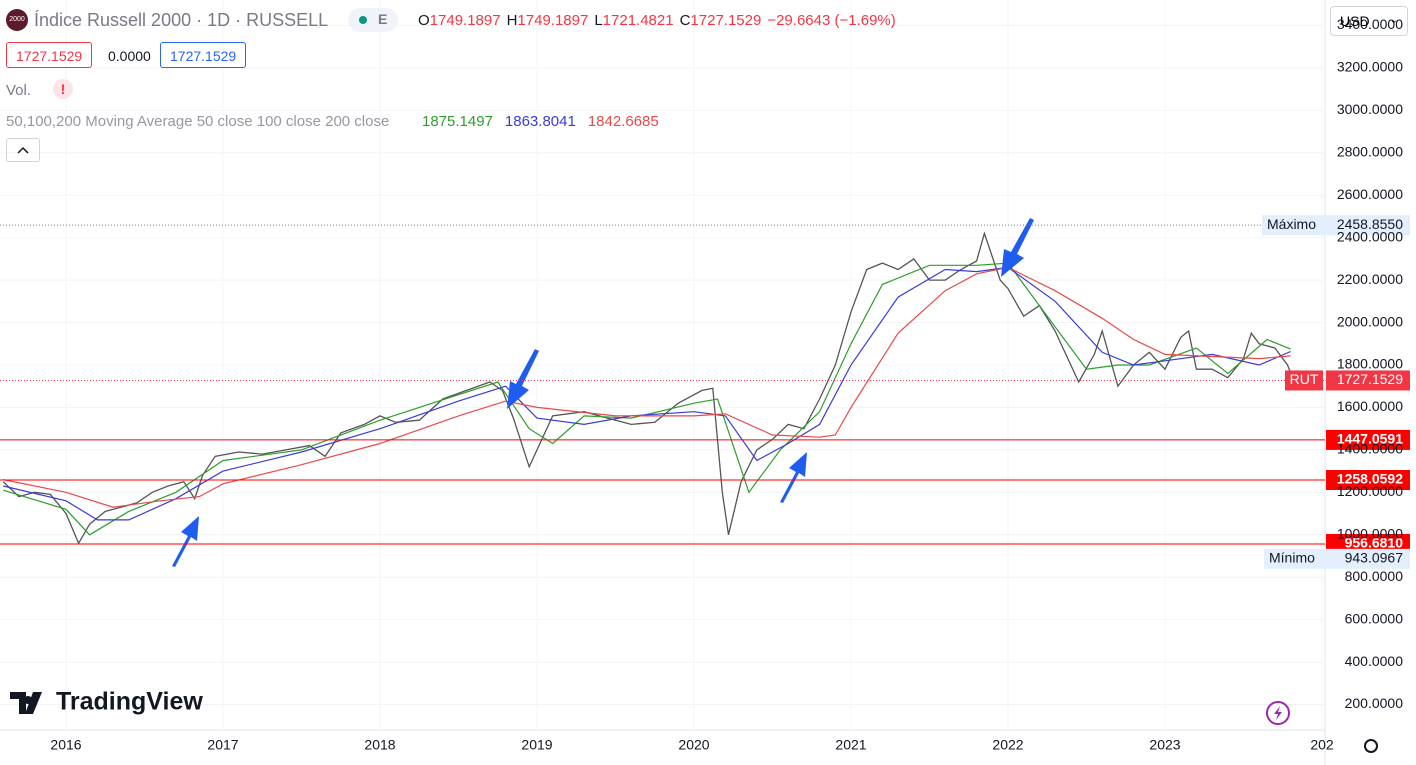 Image resolution: width=1416 pixels, height=765 pixels. I want to click on badge: E, so click(383, 19).